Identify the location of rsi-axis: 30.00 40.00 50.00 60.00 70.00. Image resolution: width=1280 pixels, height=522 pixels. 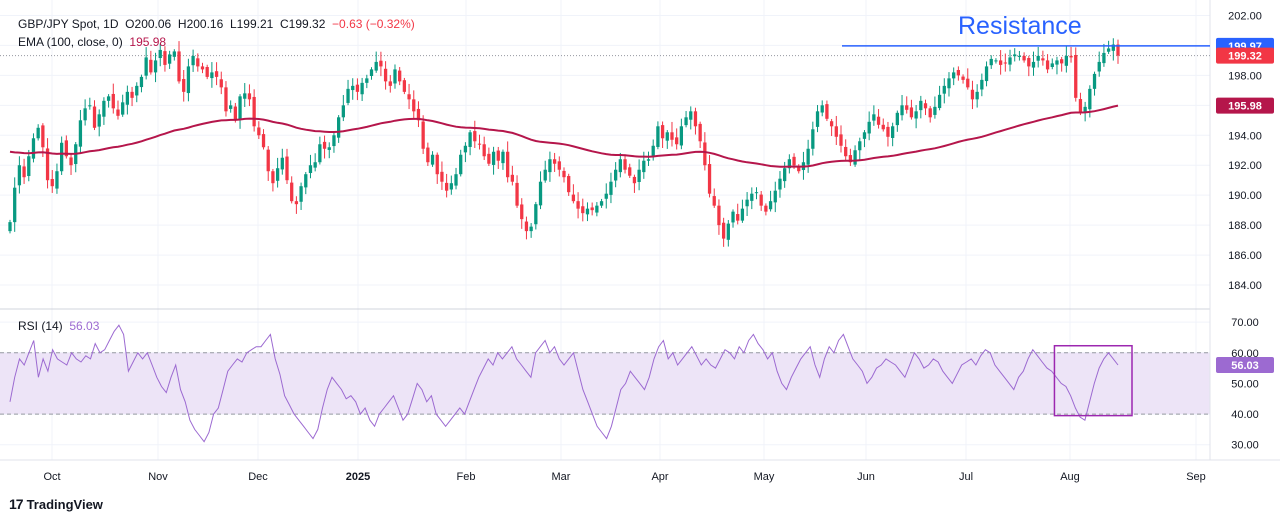
(1245, 384).